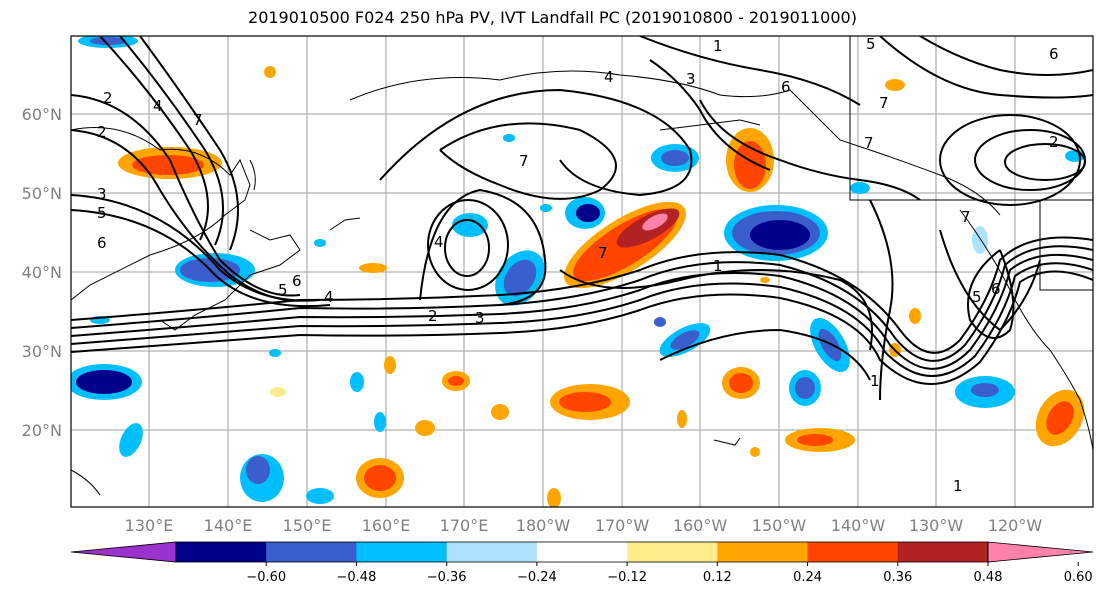  I want to click on lon-label: 150°E, so click(307, 525).